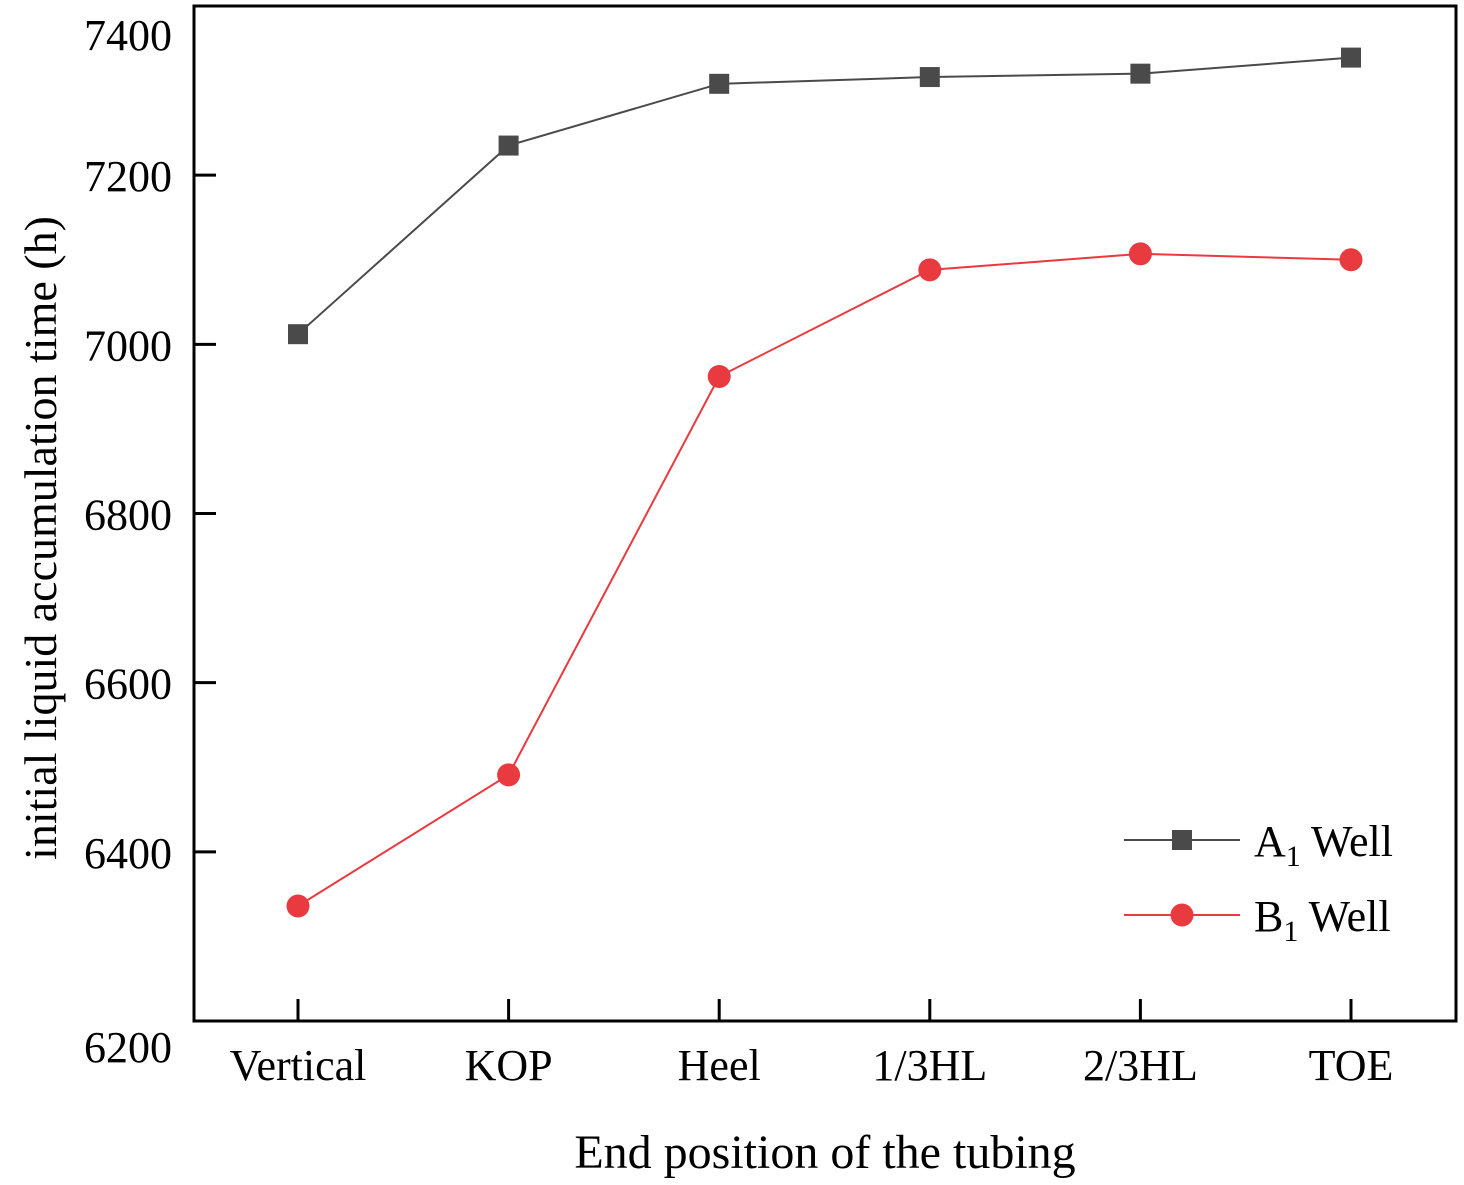 The height and width of the screenshot is (1185, 1464). I want to click on y-tick-label: 7400, so click(128, 35).